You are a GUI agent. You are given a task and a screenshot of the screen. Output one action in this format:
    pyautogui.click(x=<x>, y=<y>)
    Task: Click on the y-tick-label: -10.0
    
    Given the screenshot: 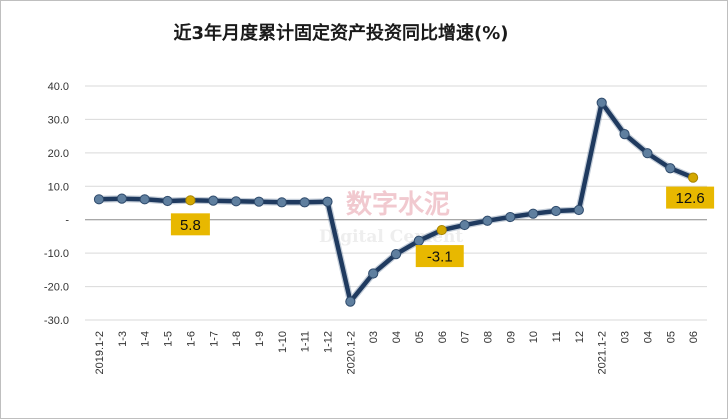 What is the action you would take?
    pyautogui.click(x=56, y=254)
    